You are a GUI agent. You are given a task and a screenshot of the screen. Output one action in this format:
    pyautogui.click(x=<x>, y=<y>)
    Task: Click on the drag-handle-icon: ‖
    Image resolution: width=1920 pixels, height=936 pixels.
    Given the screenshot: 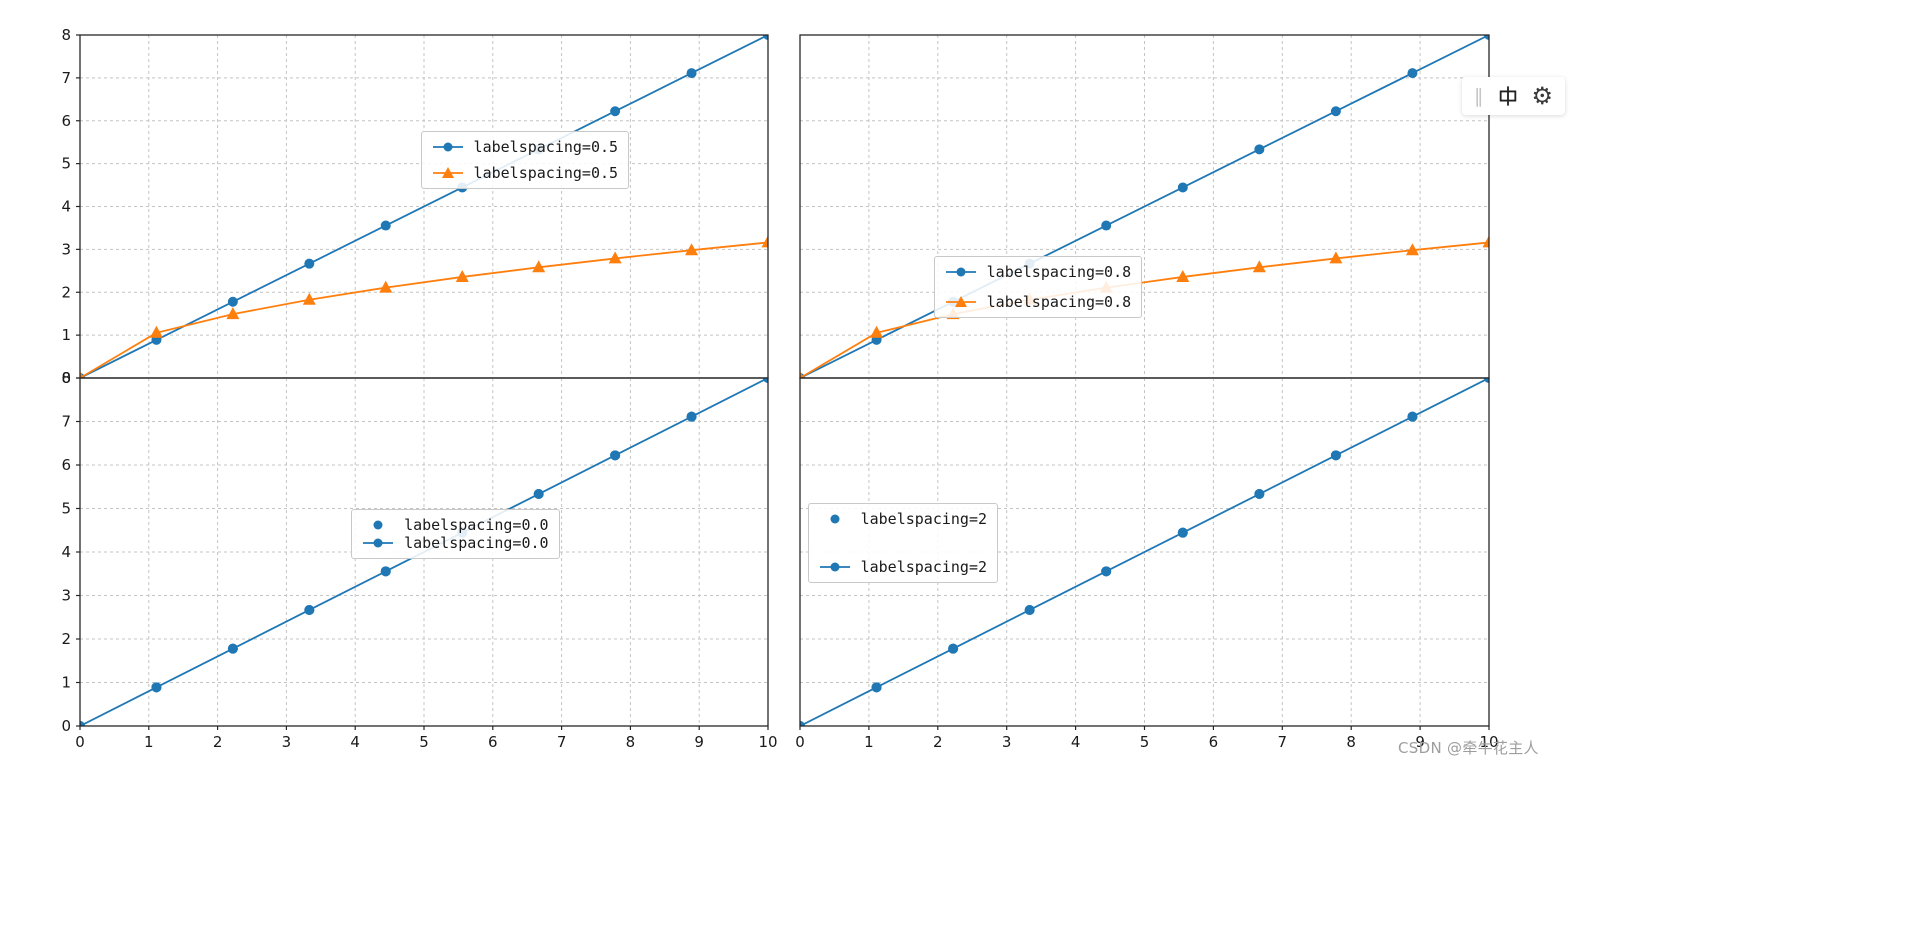 What is the action you would take?
    pyautogui.click(x=1479, y=95)
    